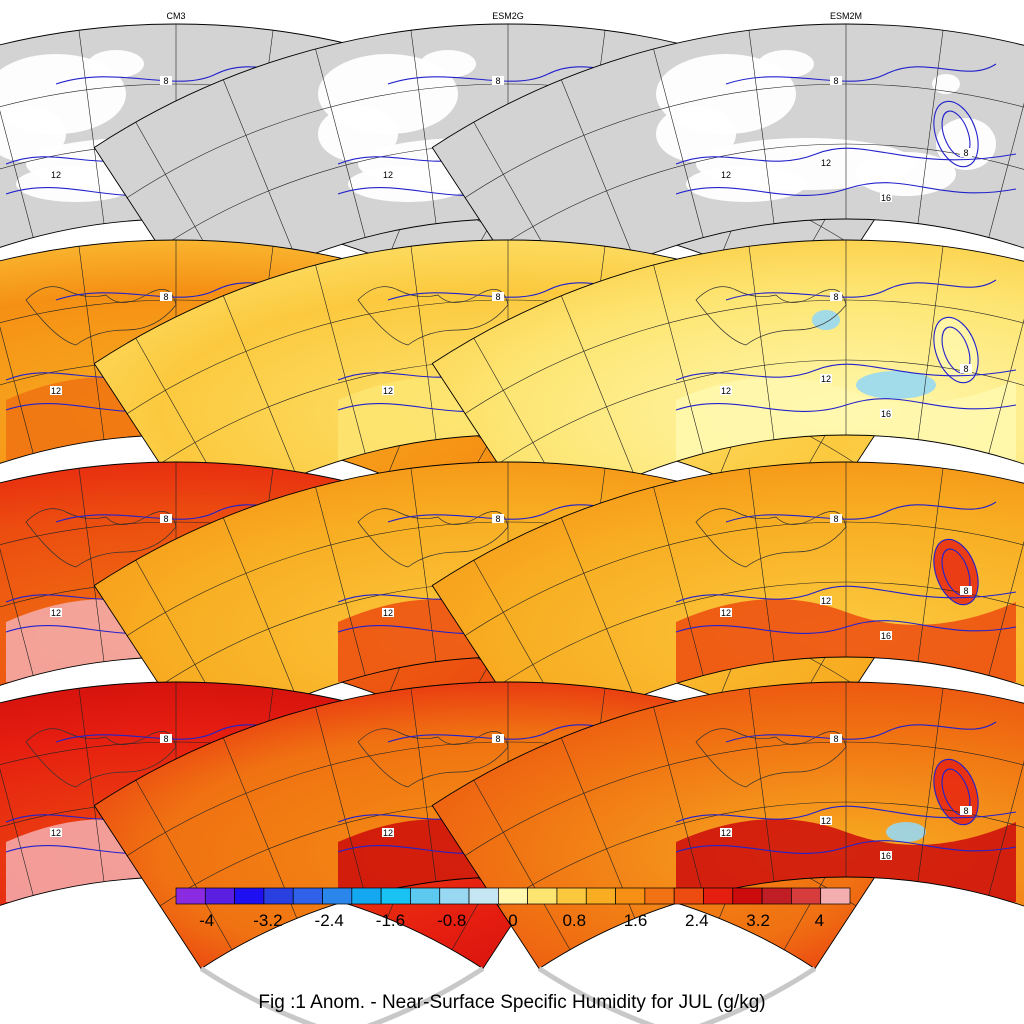 This screenshot has width=1024, height=1024. What do you see at coordinates (329, 920) in the screenshot?
I see `colorbar-tick-label: -2.4` at bounding box center [329, 920].